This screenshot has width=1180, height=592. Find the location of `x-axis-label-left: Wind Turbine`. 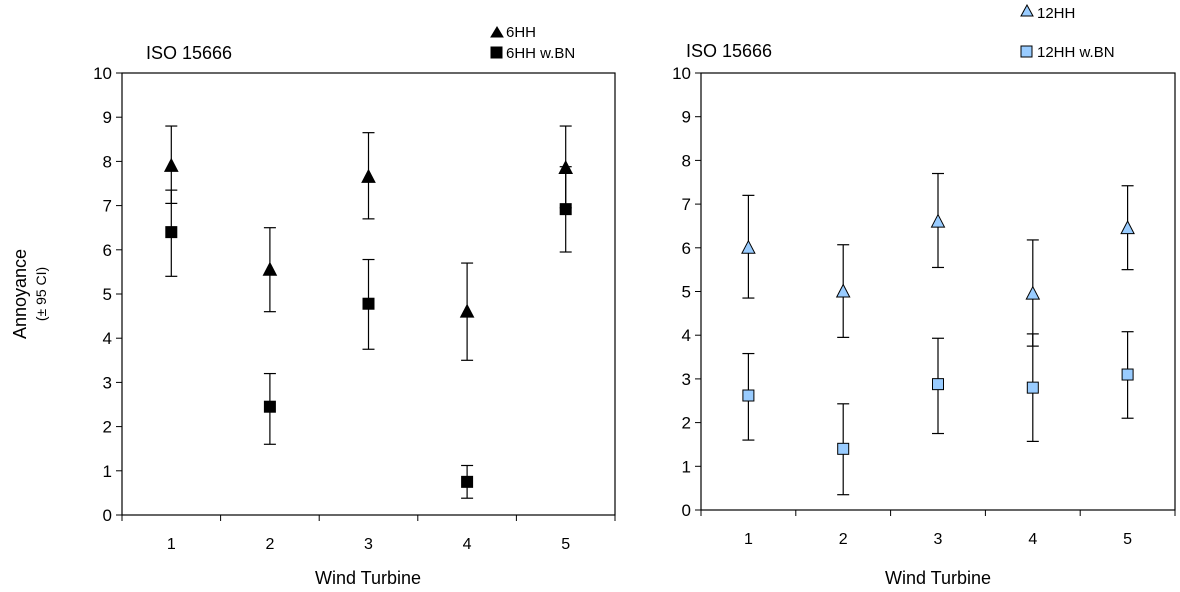

x-axis-label-left: Wind Turbine is located at coordinates (368, 578).